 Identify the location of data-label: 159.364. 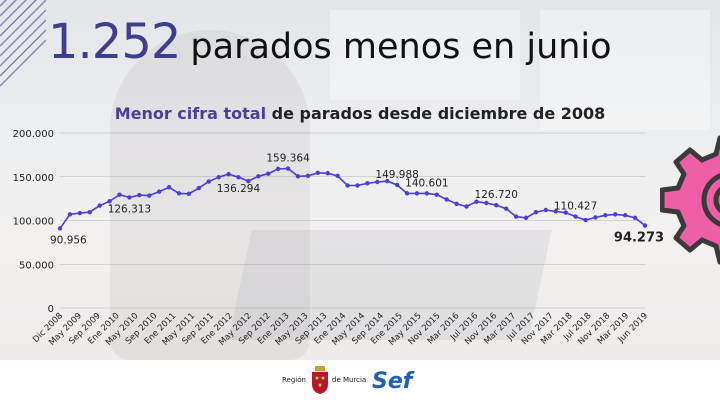
(288, 159).